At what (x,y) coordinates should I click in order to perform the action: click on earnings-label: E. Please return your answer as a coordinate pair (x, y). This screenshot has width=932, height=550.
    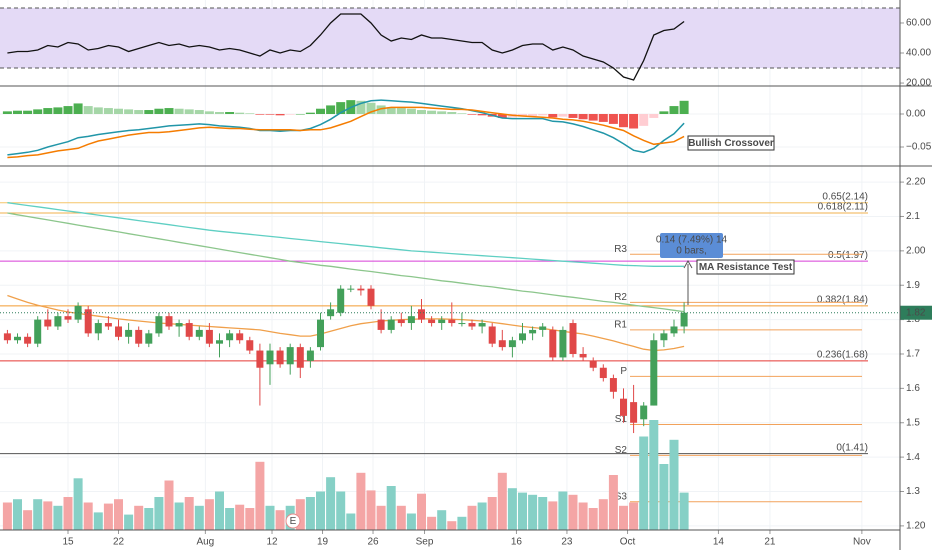
    Looking at the image, I should click on (293, 521).